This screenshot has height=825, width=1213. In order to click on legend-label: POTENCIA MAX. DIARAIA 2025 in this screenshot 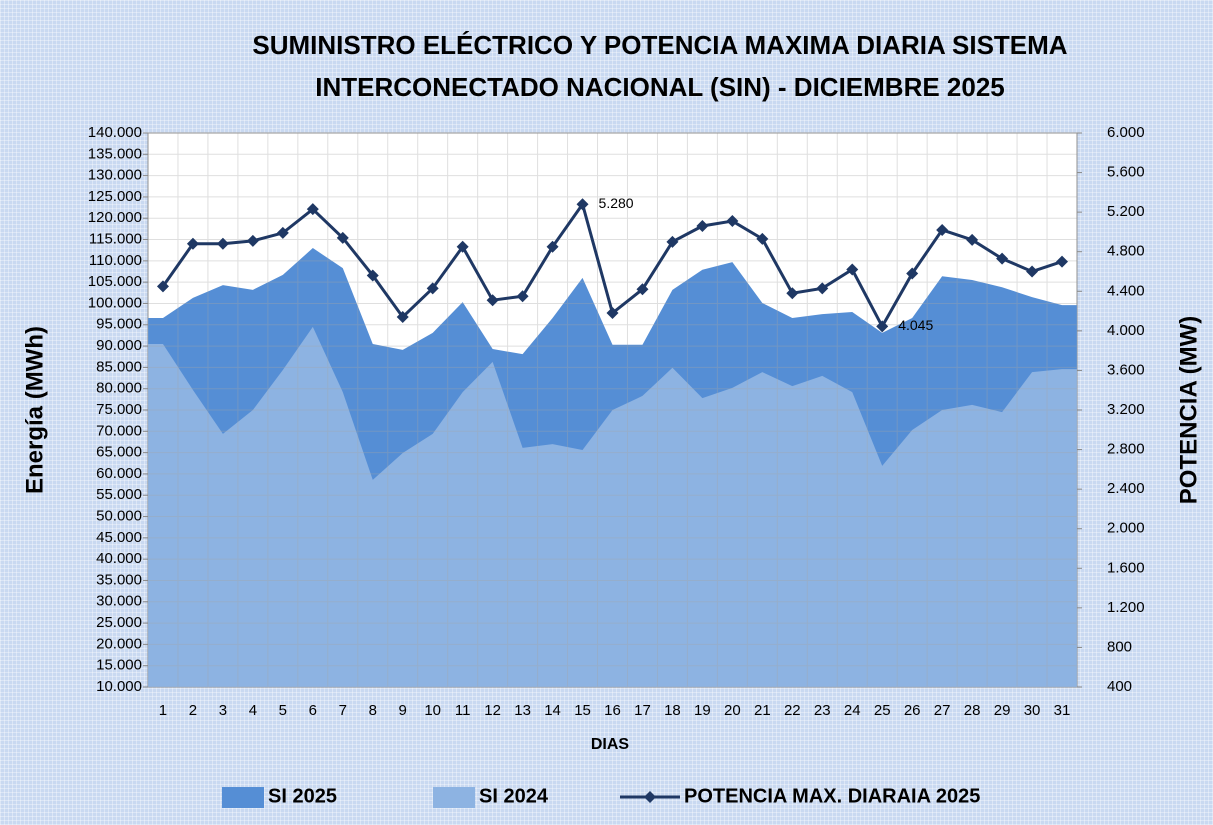, I will do `click(832, 796)`.